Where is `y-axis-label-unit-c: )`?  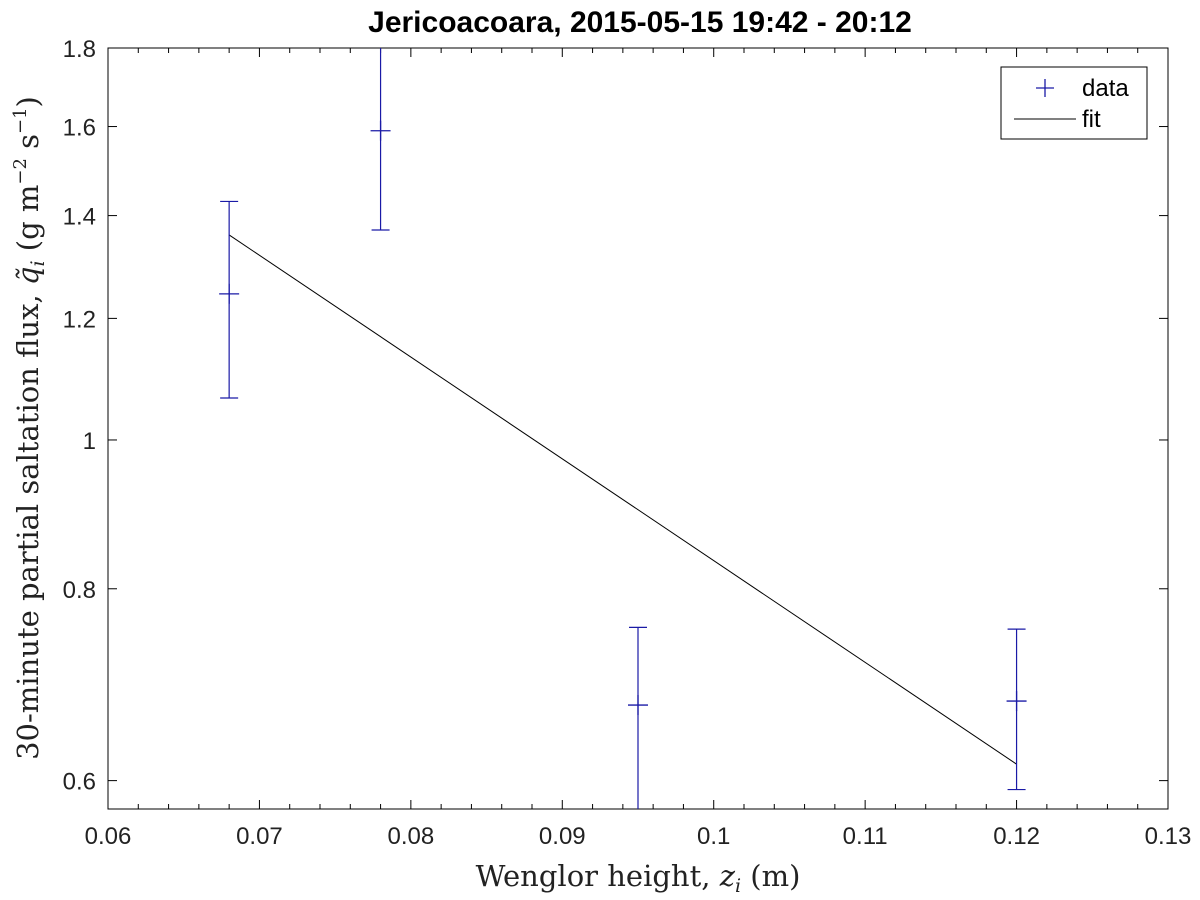
y-axis-label-unit-c: ) is located at coordinates (28, 101).